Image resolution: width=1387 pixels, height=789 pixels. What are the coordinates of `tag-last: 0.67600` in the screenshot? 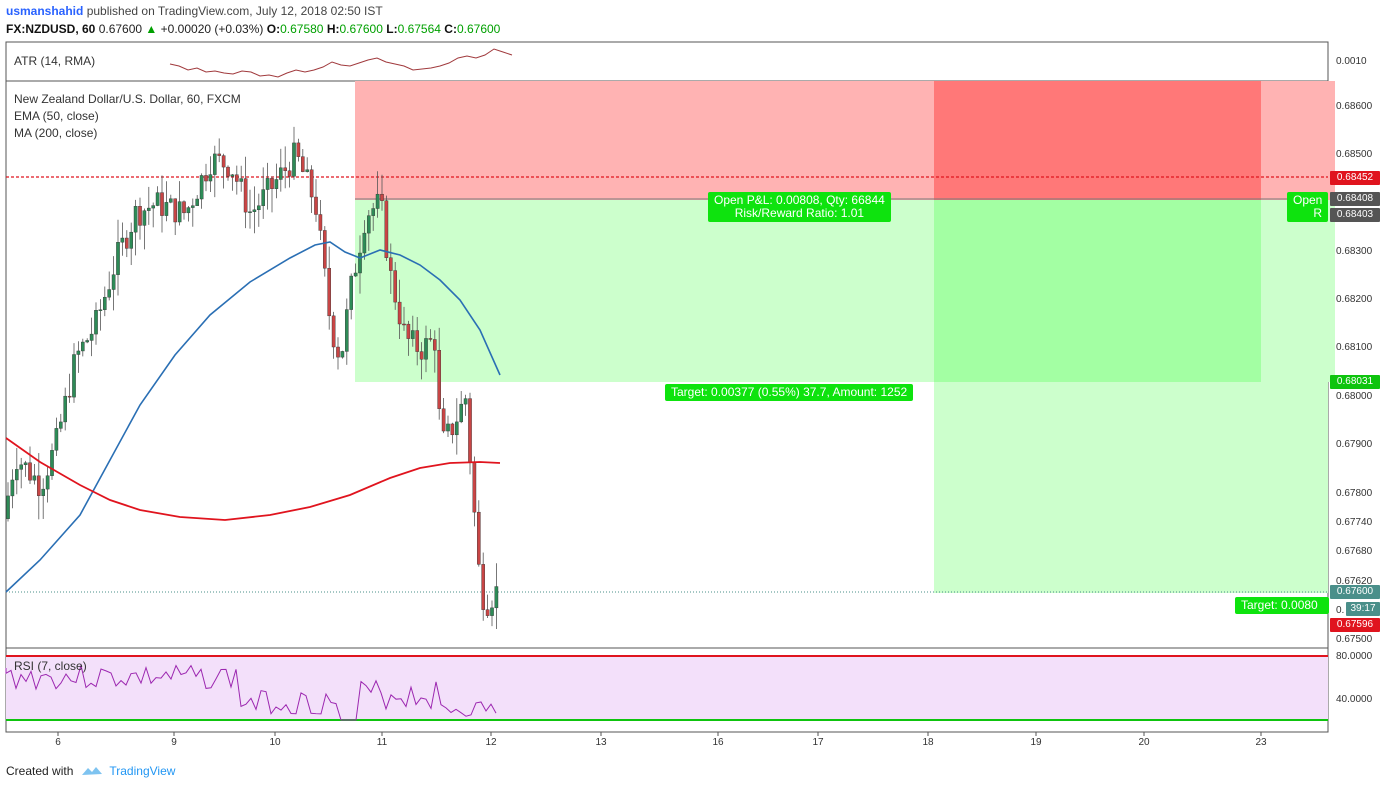 It's located at (1355, 592).